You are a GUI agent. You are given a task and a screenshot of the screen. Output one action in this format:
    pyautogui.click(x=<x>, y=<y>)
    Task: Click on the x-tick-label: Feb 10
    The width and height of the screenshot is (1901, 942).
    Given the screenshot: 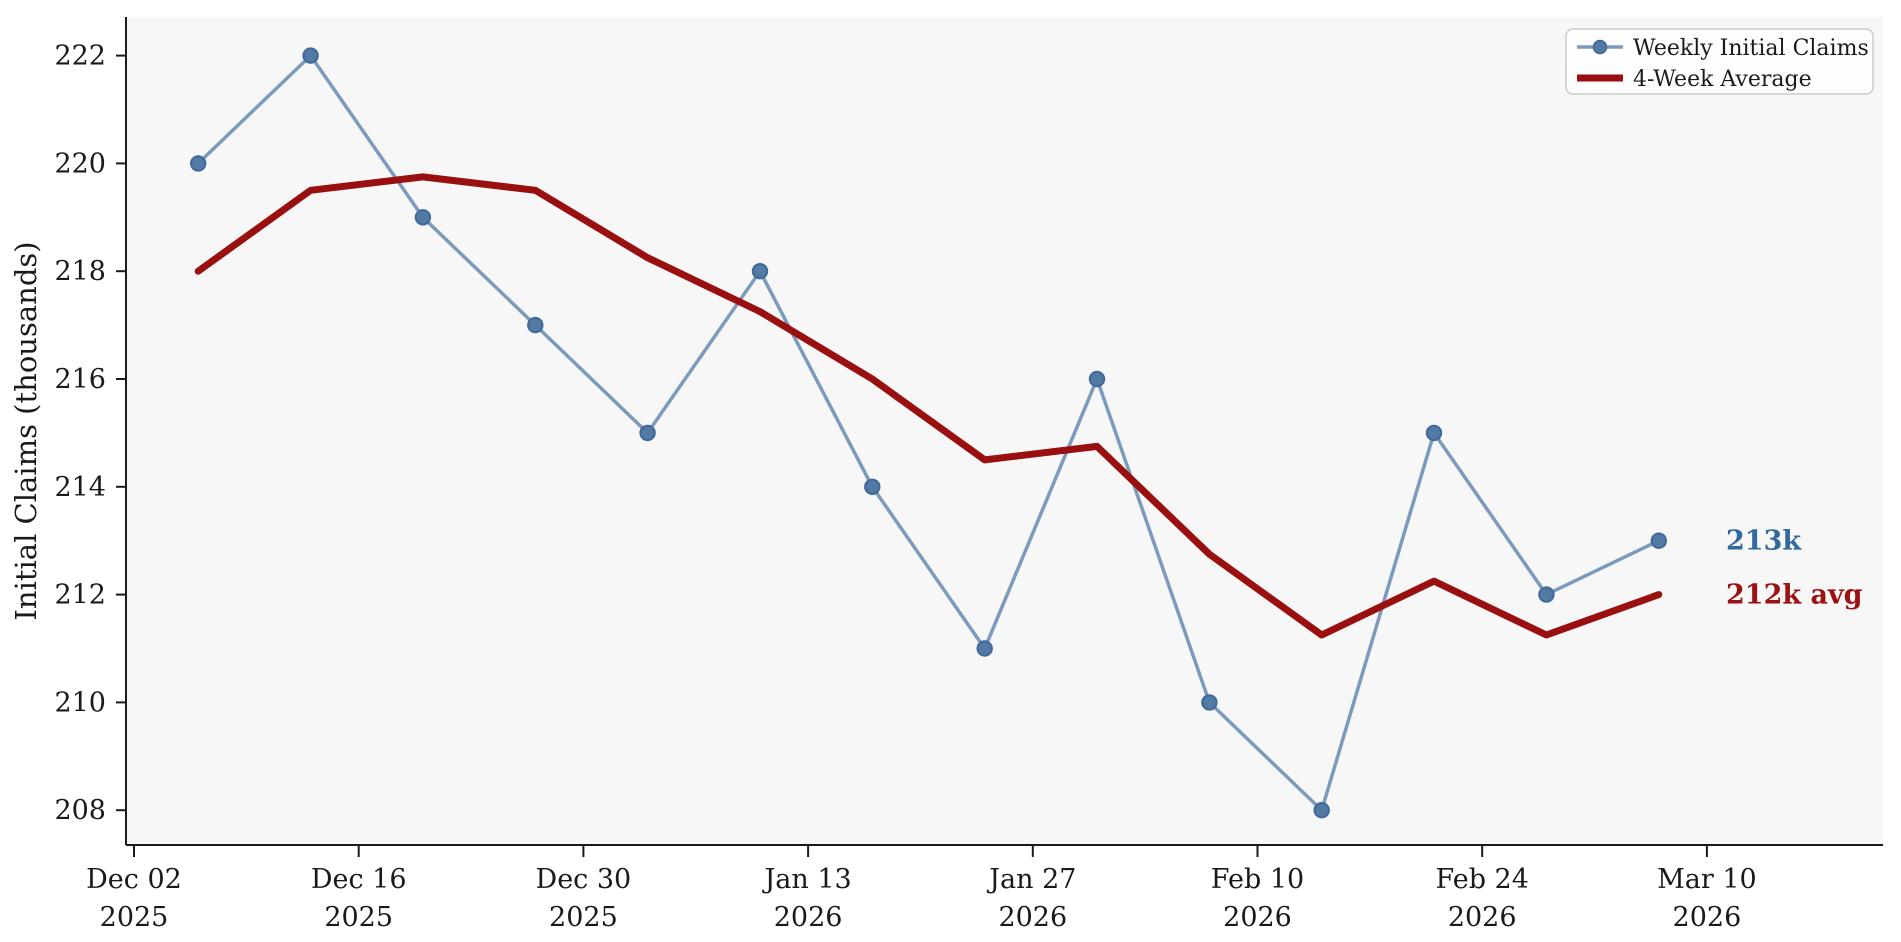 What is the action you would take?
    pyautogui.click(x=1257, y=879)
    